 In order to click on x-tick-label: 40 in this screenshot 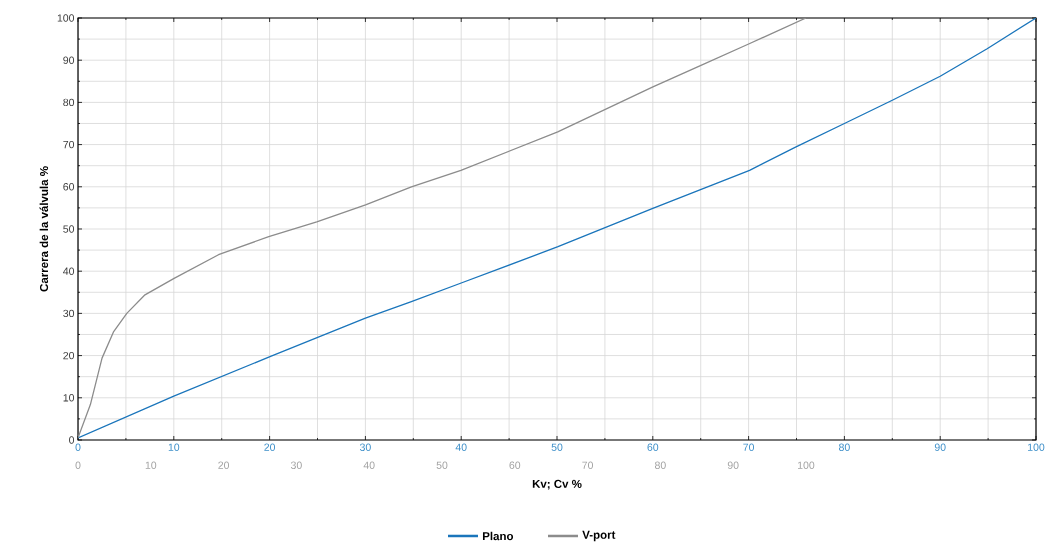, I will do `click(461, 447)`.